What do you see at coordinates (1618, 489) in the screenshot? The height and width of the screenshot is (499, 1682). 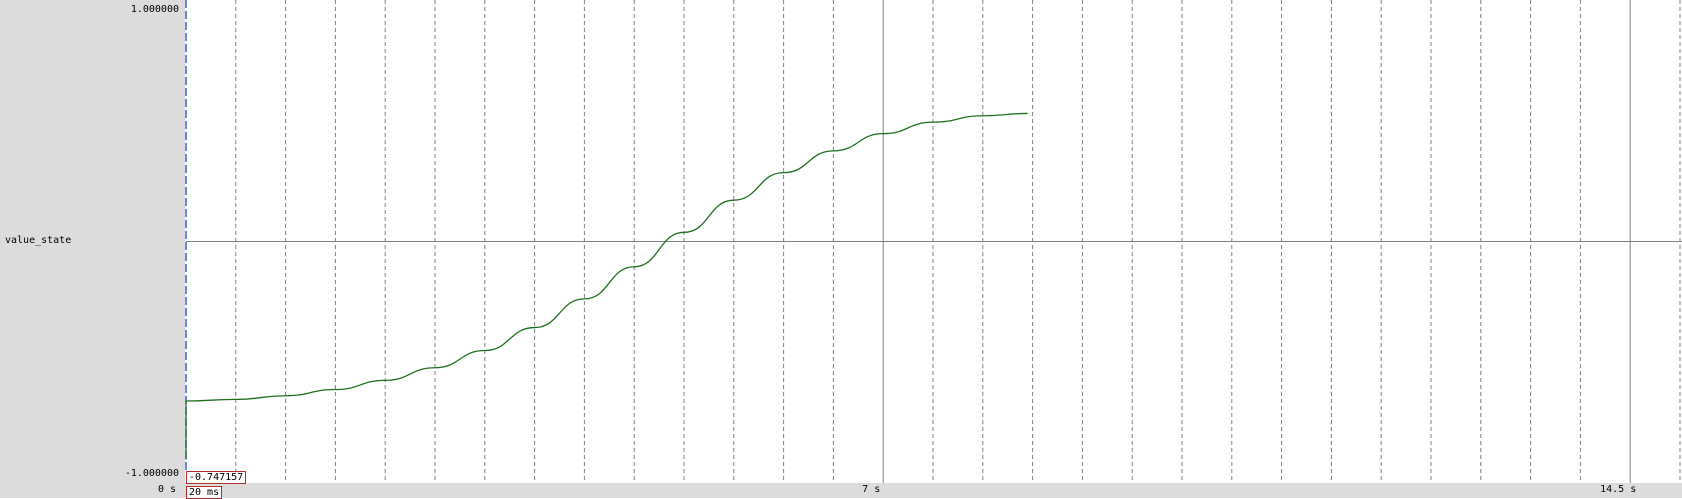 I see `x-tick-label: 14.5 s` at bounding box center [1618, 489].